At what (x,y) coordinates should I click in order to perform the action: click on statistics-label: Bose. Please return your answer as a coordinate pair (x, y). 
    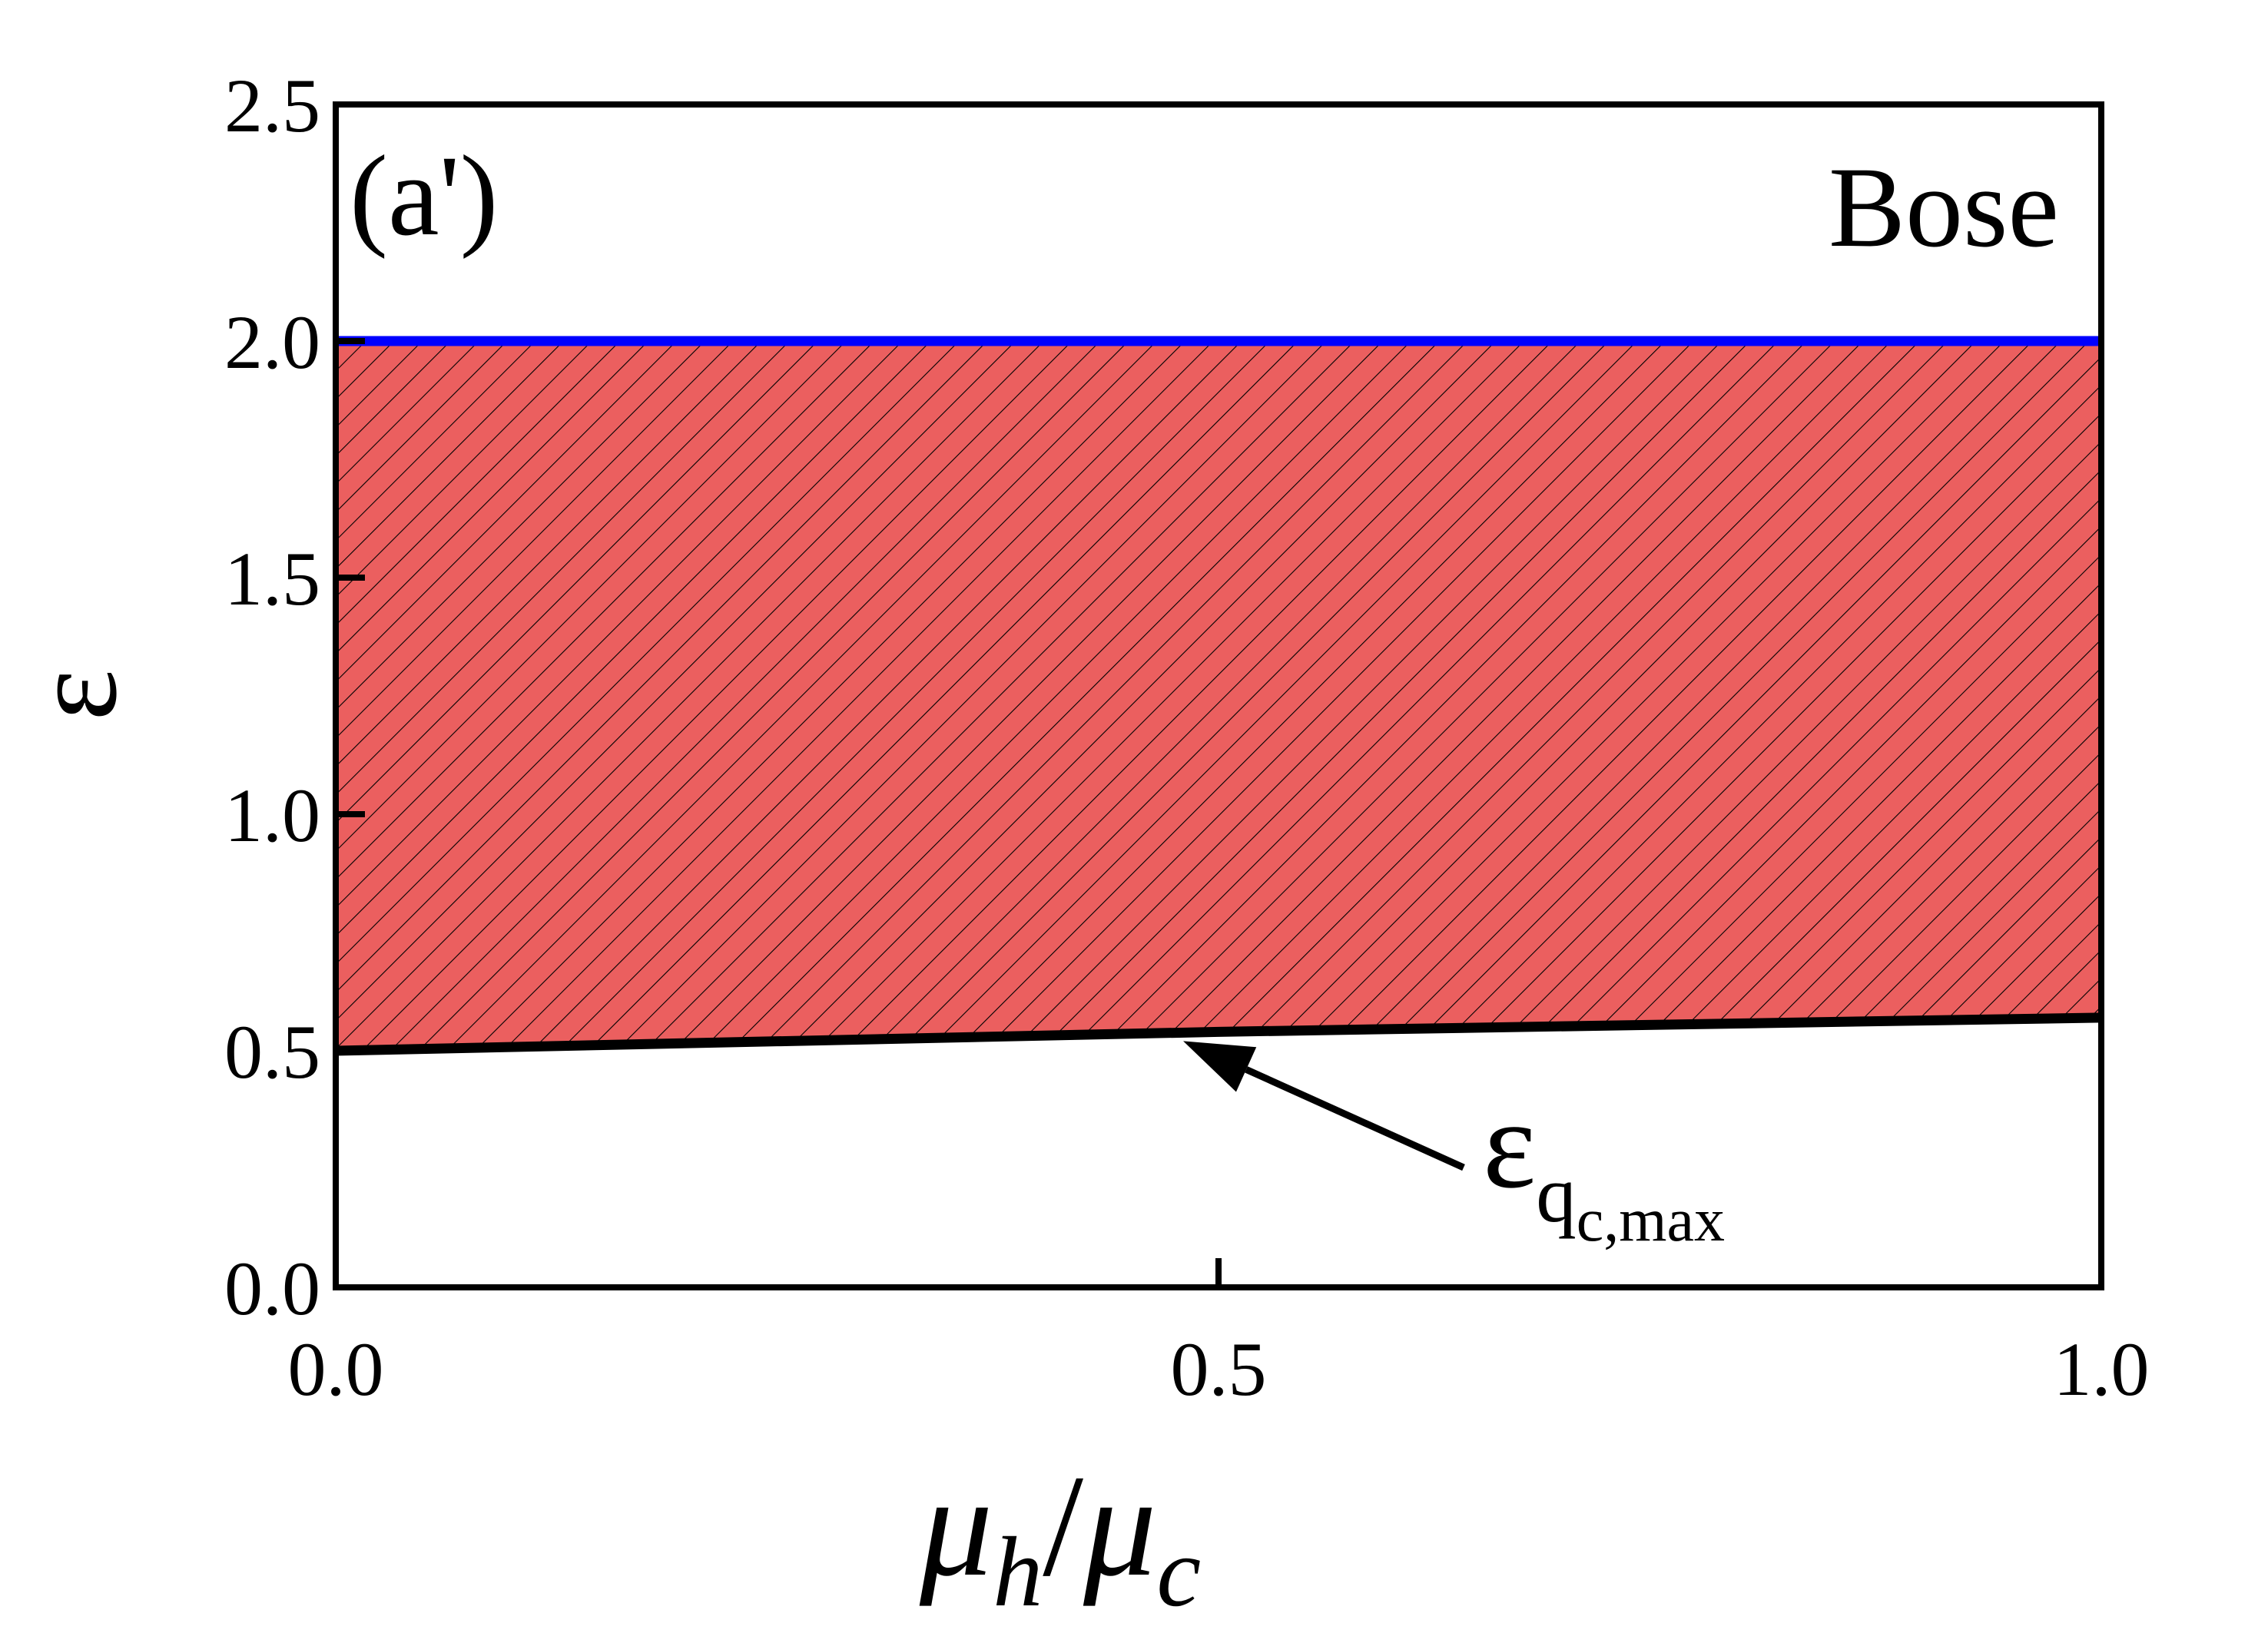
    Looking at the image, I should click on (1944, 208).